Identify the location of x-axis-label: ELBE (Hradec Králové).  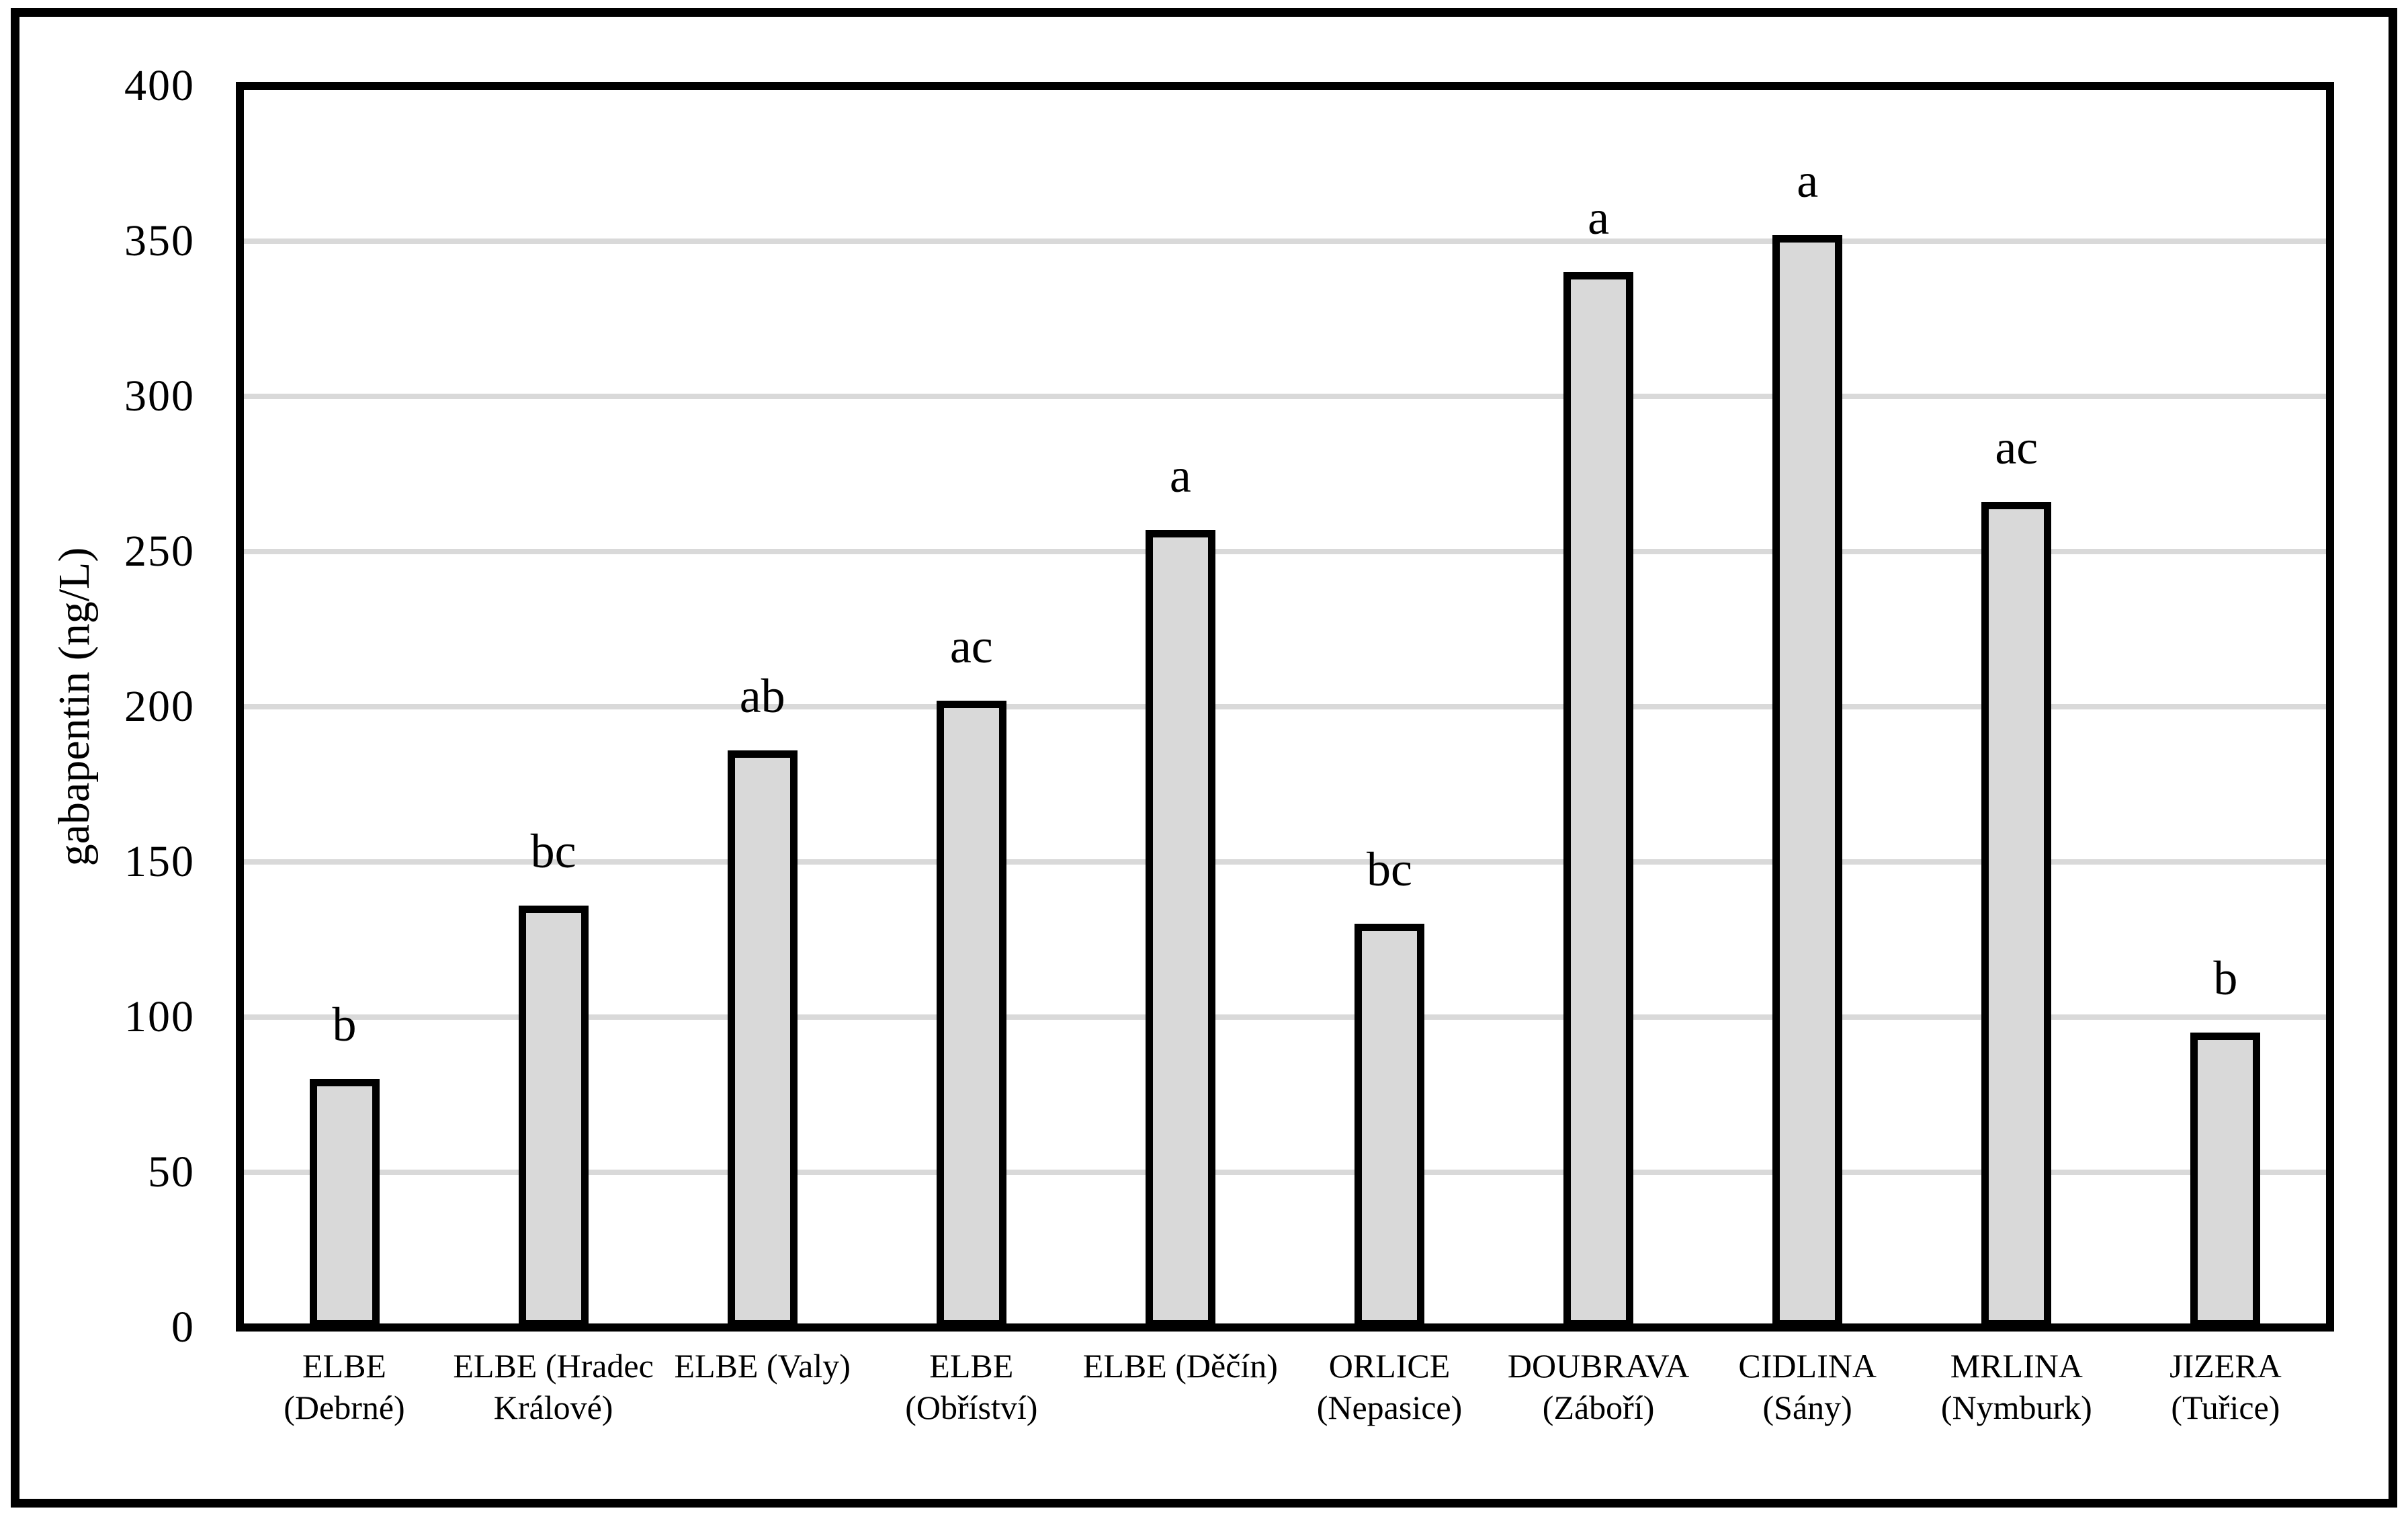
(553, 1386).